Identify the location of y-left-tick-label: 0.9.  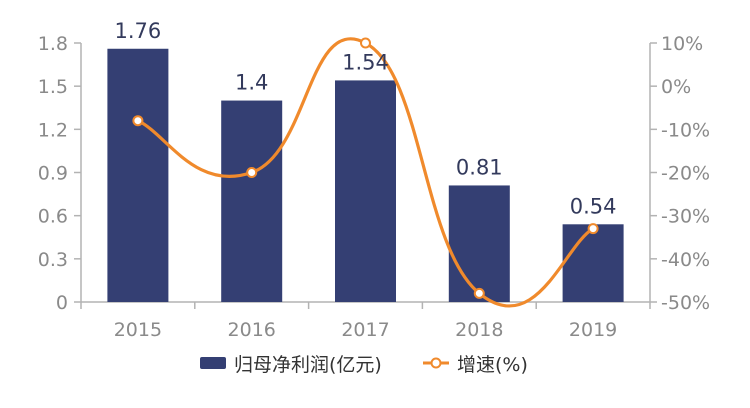
(53, 174).